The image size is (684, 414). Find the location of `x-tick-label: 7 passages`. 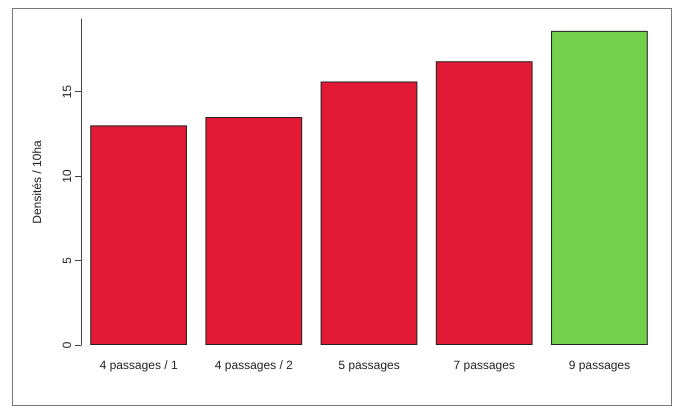

x-tick-label: 7 passages is located at coordinates (484, 365).